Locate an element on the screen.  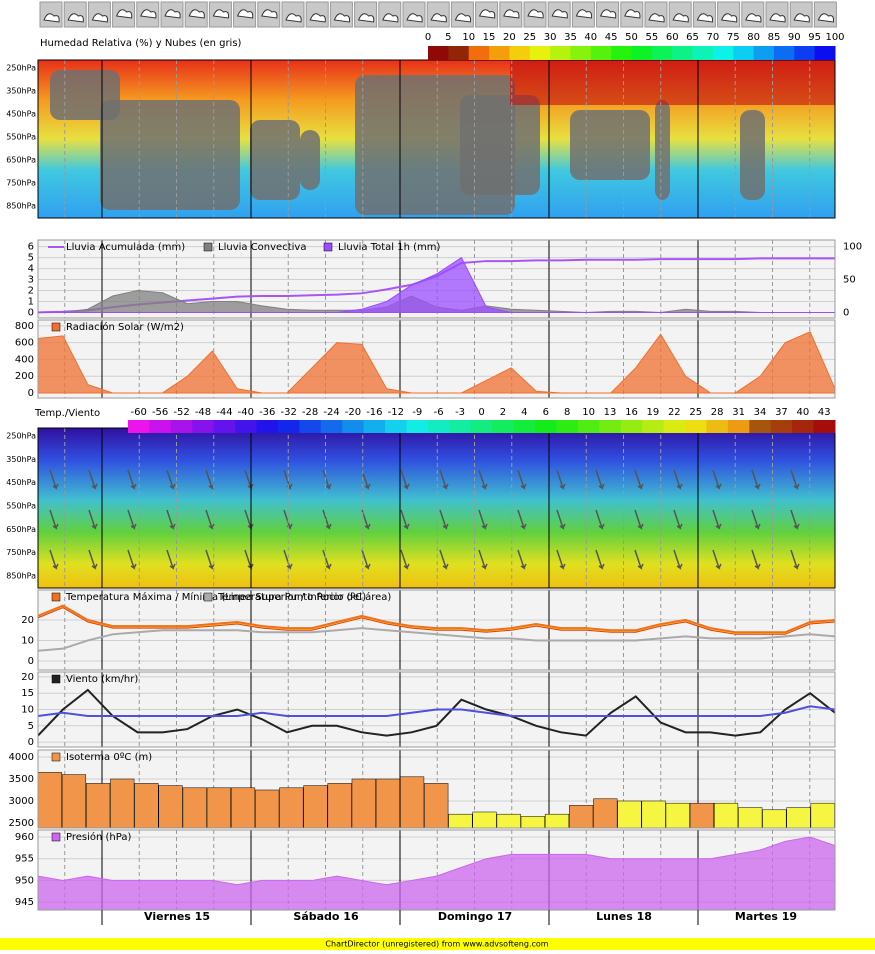
colorbar-label: -16 is located at coordinates (374, 412).